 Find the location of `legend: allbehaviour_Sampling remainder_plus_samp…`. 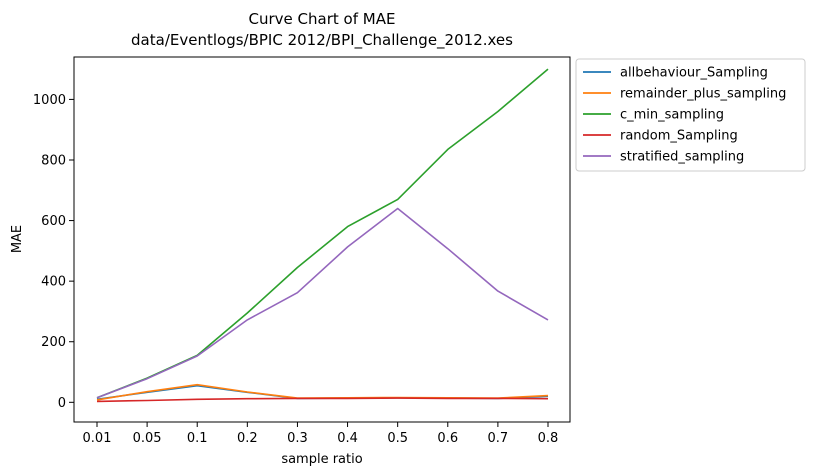

legend: allbehaviour_Sampling remainder_plus_samp… is located at coordinates (690, 115).